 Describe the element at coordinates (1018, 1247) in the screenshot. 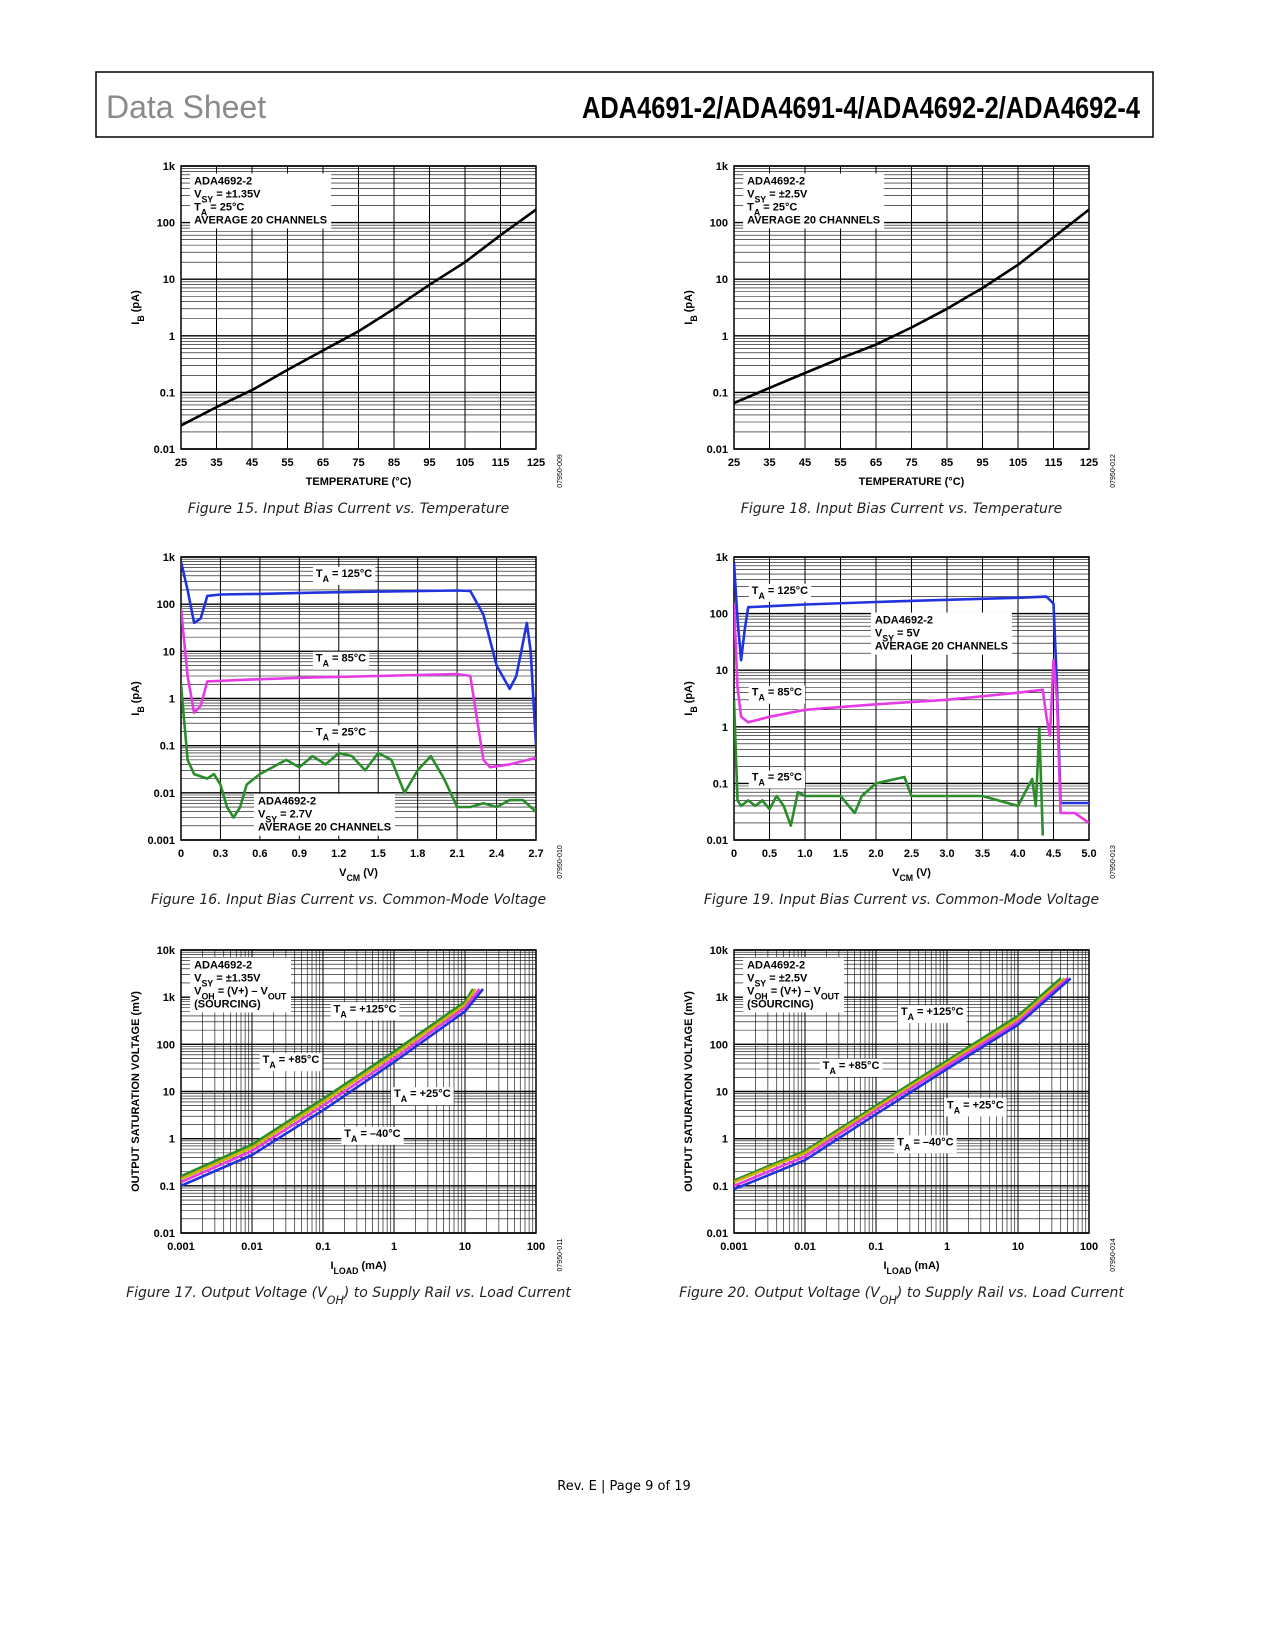

I see `x-tick-label: 10` at that location.